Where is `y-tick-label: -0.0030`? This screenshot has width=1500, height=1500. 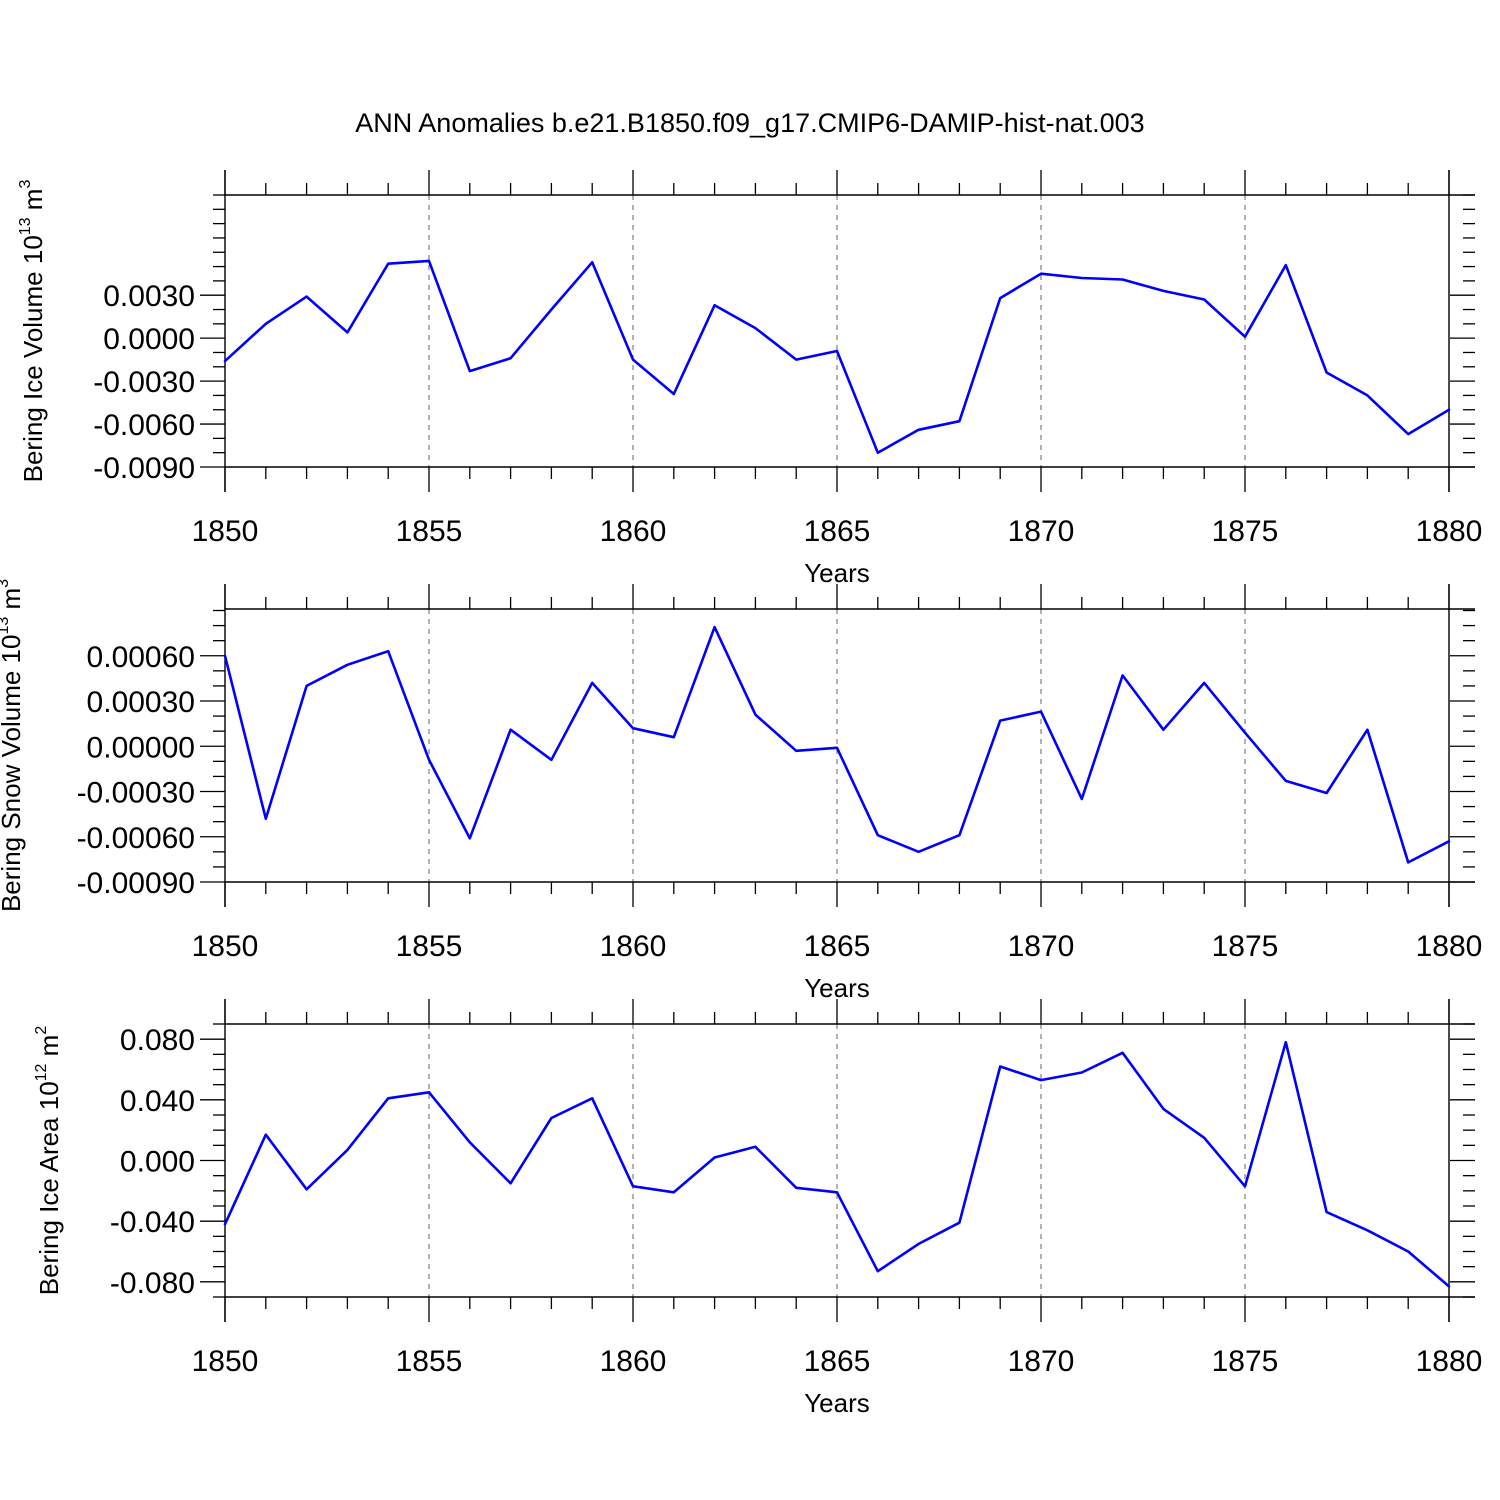
y-tick-label: -0.0030 is located at coordinates (144, 382).